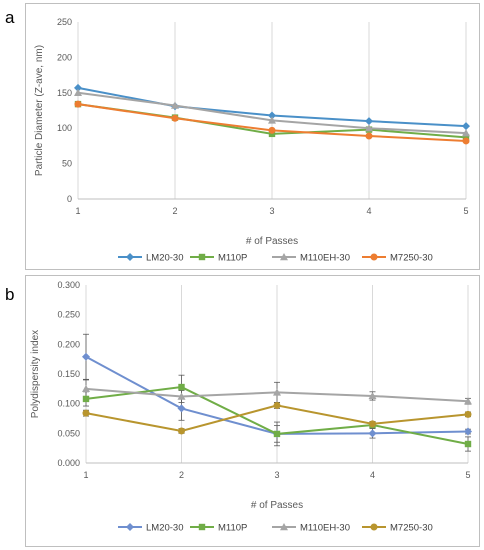  Describe the element at coordinates (325, 258) in the screenshot. I see `legend-label-0-2: M110EH-30` at that location.